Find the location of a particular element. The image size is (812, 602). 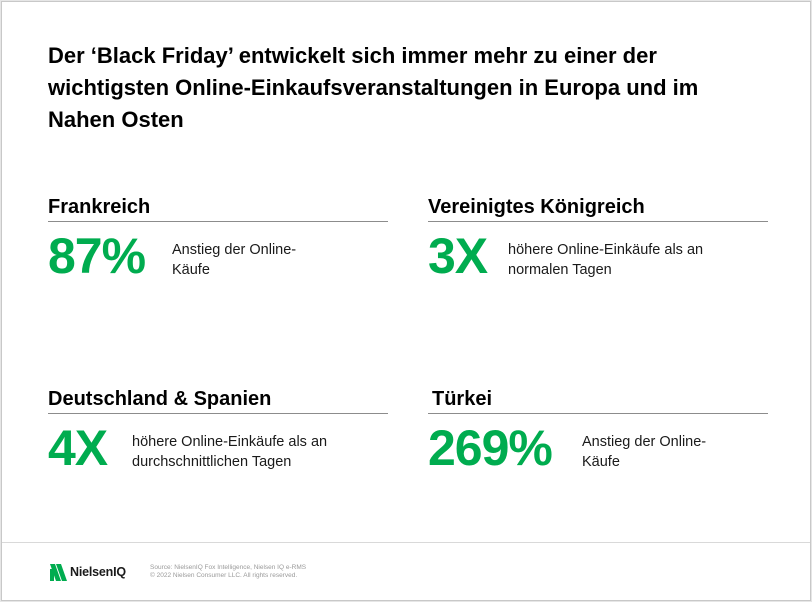

stat-region-label: Vereinigtes Königreich is located at coordinates (598, 208).